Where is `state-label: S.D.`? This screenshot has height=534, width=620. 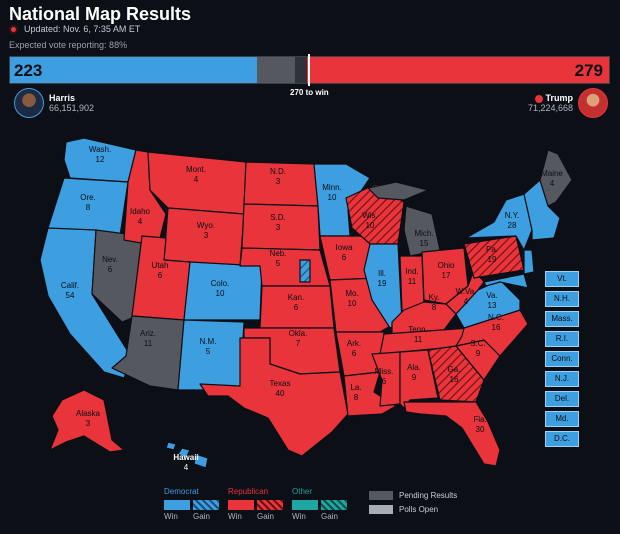
state-label: S.D. is located at coordinates (278, 217).